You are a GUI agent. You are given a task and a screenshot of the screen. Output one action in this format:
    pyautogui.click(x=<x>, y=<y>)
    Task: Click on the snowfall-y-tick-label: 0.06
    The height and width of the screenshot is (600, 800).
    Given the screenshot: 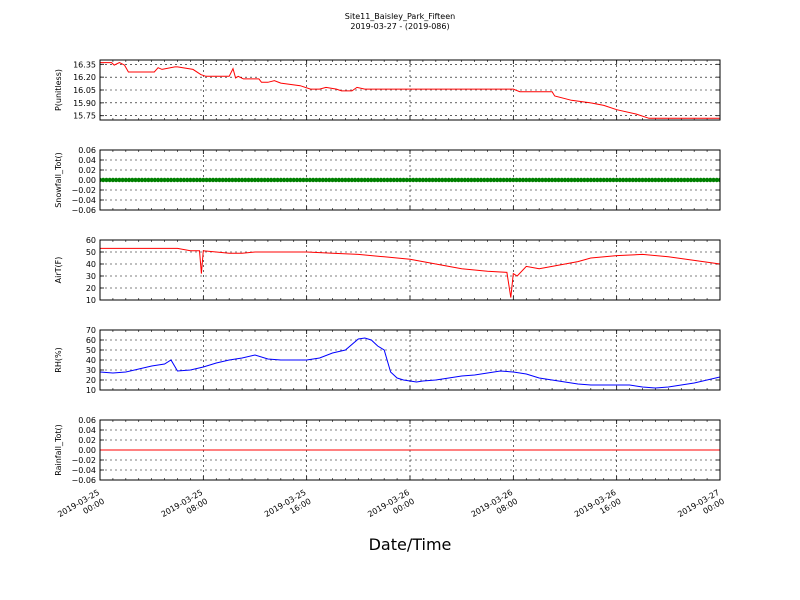 What is the action you would take?
    pyautogui.click(x=87, y=150)
    